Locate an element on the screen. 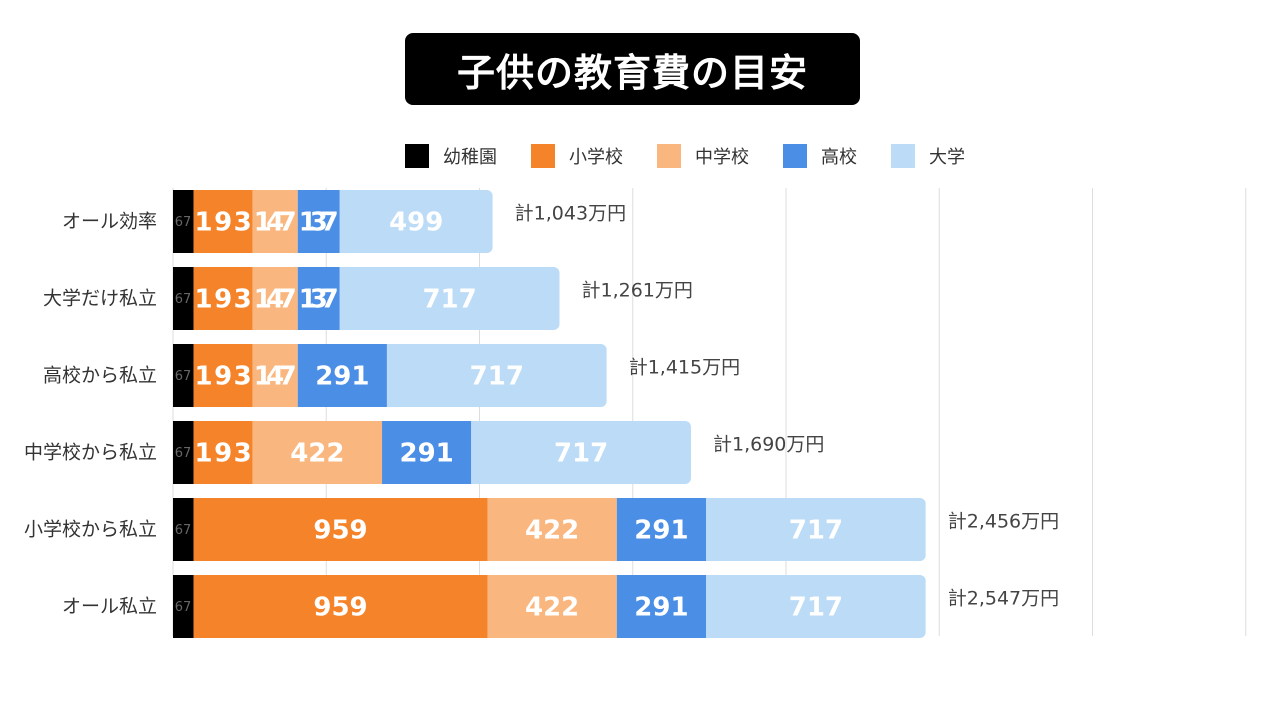 The height and width of the screenshot is (716, 1282). legend-item: 中学校 is located at coordinates (703, 156).